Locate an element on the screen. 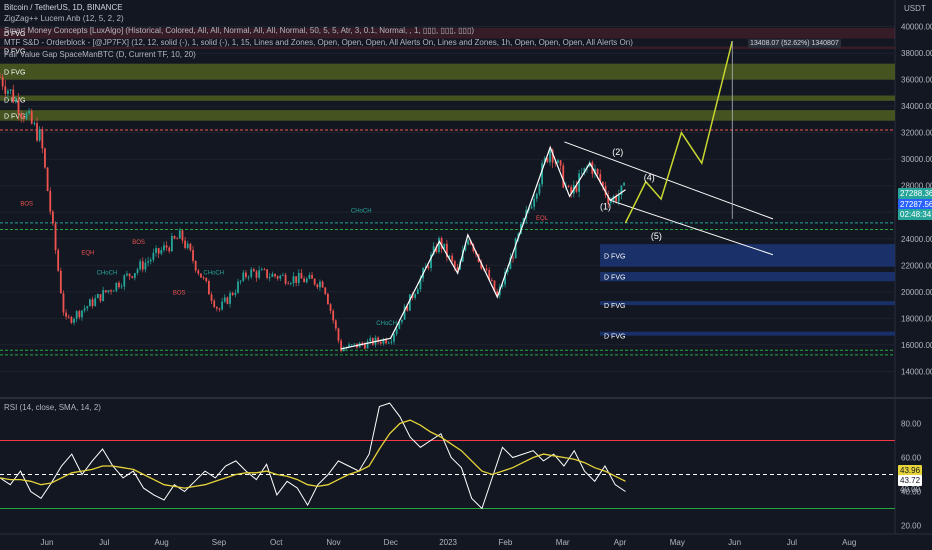 Image resolution: width=932 pixels, height=550 pixels. structure-label: CHoCH is located at coordinates (386, 324).